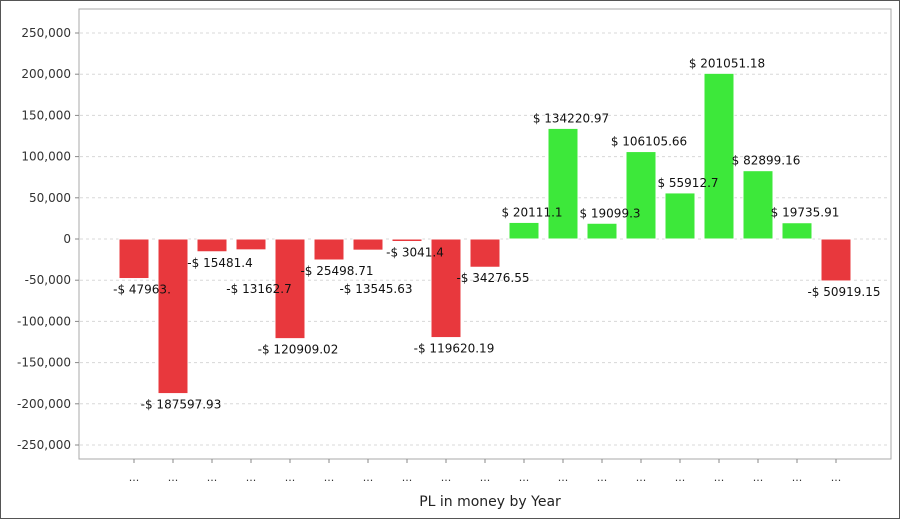 Image resolution: width=900 pixels, height=519 pixels. What do you see at coordinates (46, 115) in the screenshot?
I see `y-tick-label: 150,000` at bounding box center [46, 115].